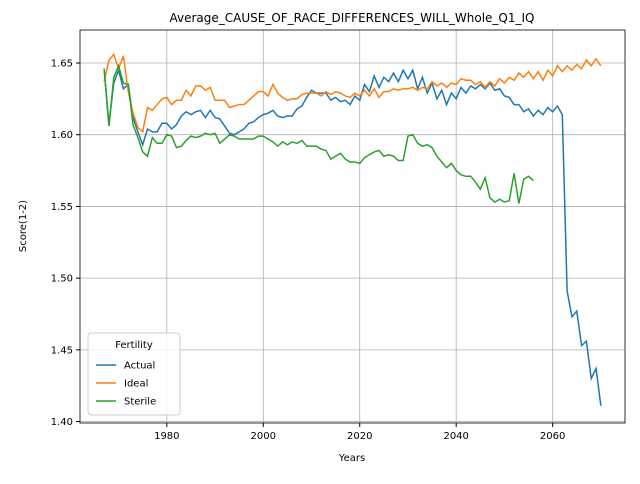  Describe the element at coordinates (62, 279) in the screenshot. I see `y-tick-label: 1.50` at that location.